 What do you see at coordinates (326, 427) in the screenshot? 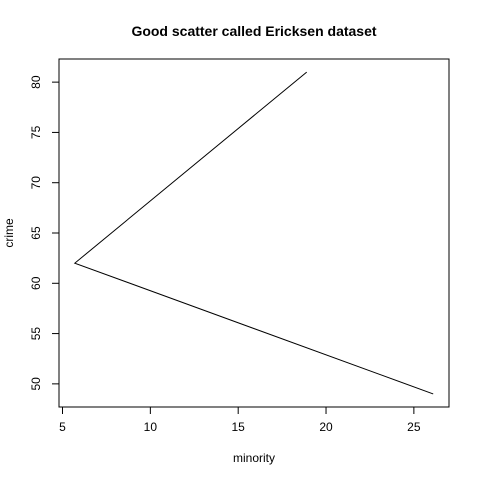
I see `x-tick-label: 20` at bounding box center [326, 427].